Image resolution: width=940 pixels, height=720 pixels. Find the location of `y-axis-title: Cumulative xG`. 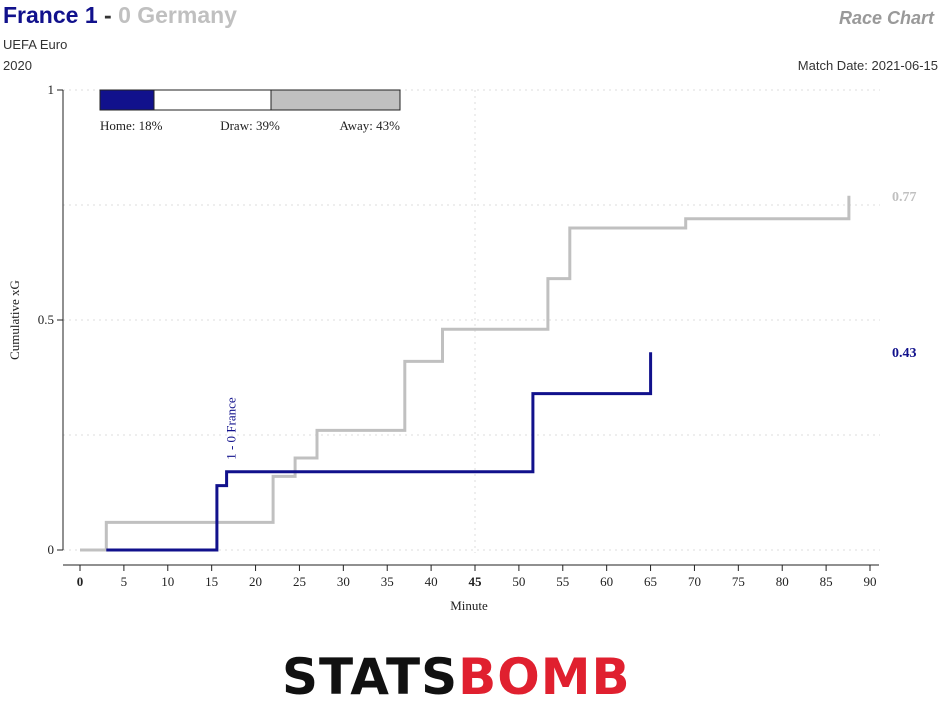

y-axis-title: Cumulative xG is located at coordinates (14, 320).